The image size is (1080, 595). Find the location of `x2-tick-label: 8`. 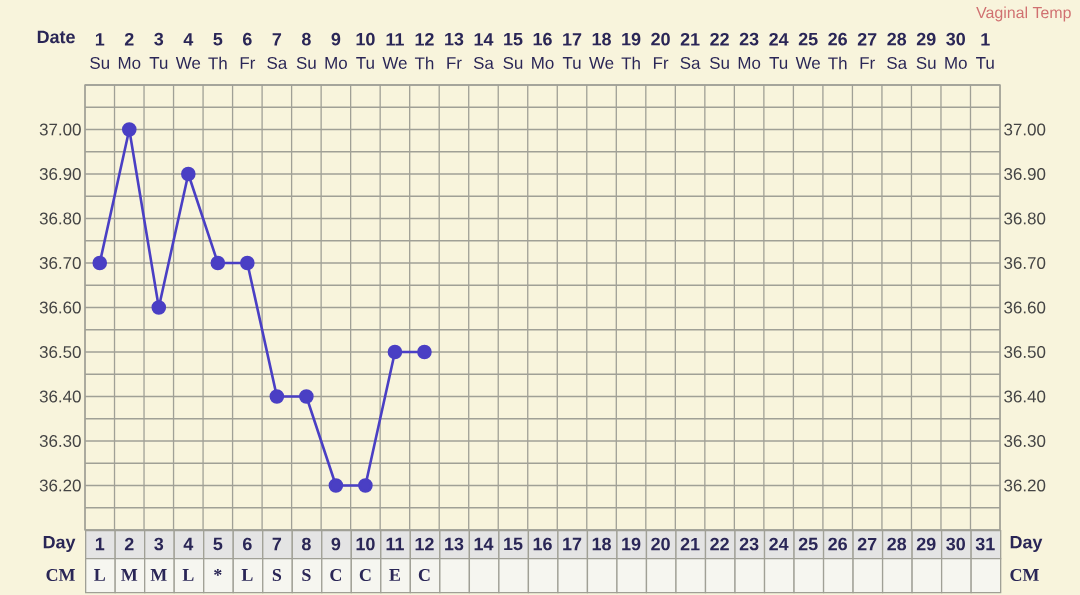

x2-tick-label: 8 is located at coordinates (306, 39).